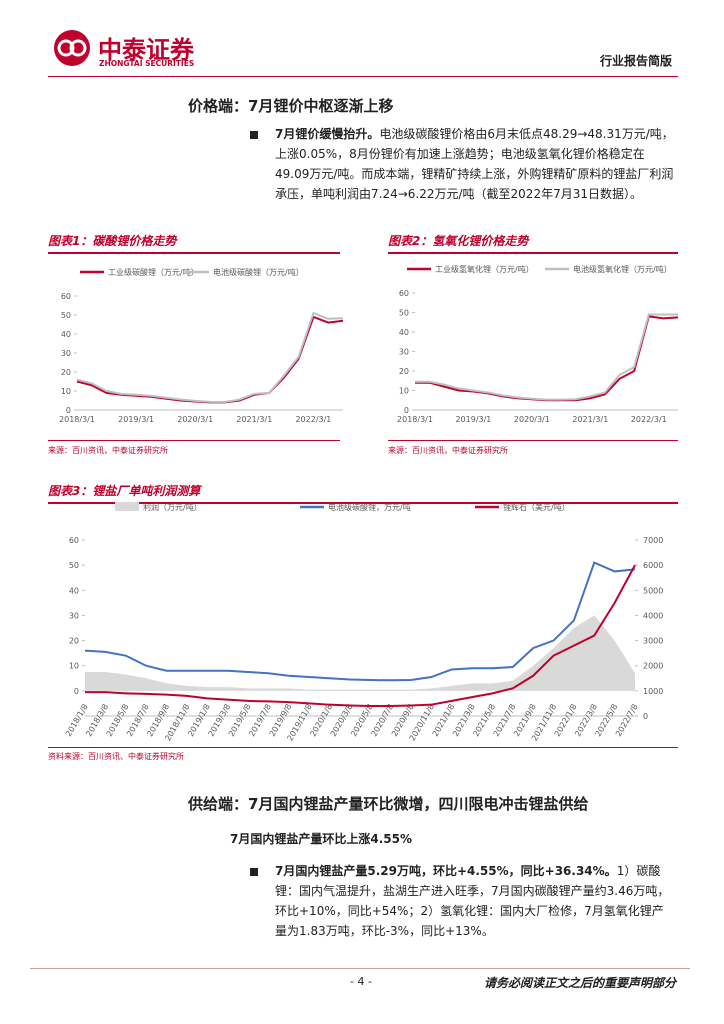  I want to click on company: 中泰证券, so click(146, 50).